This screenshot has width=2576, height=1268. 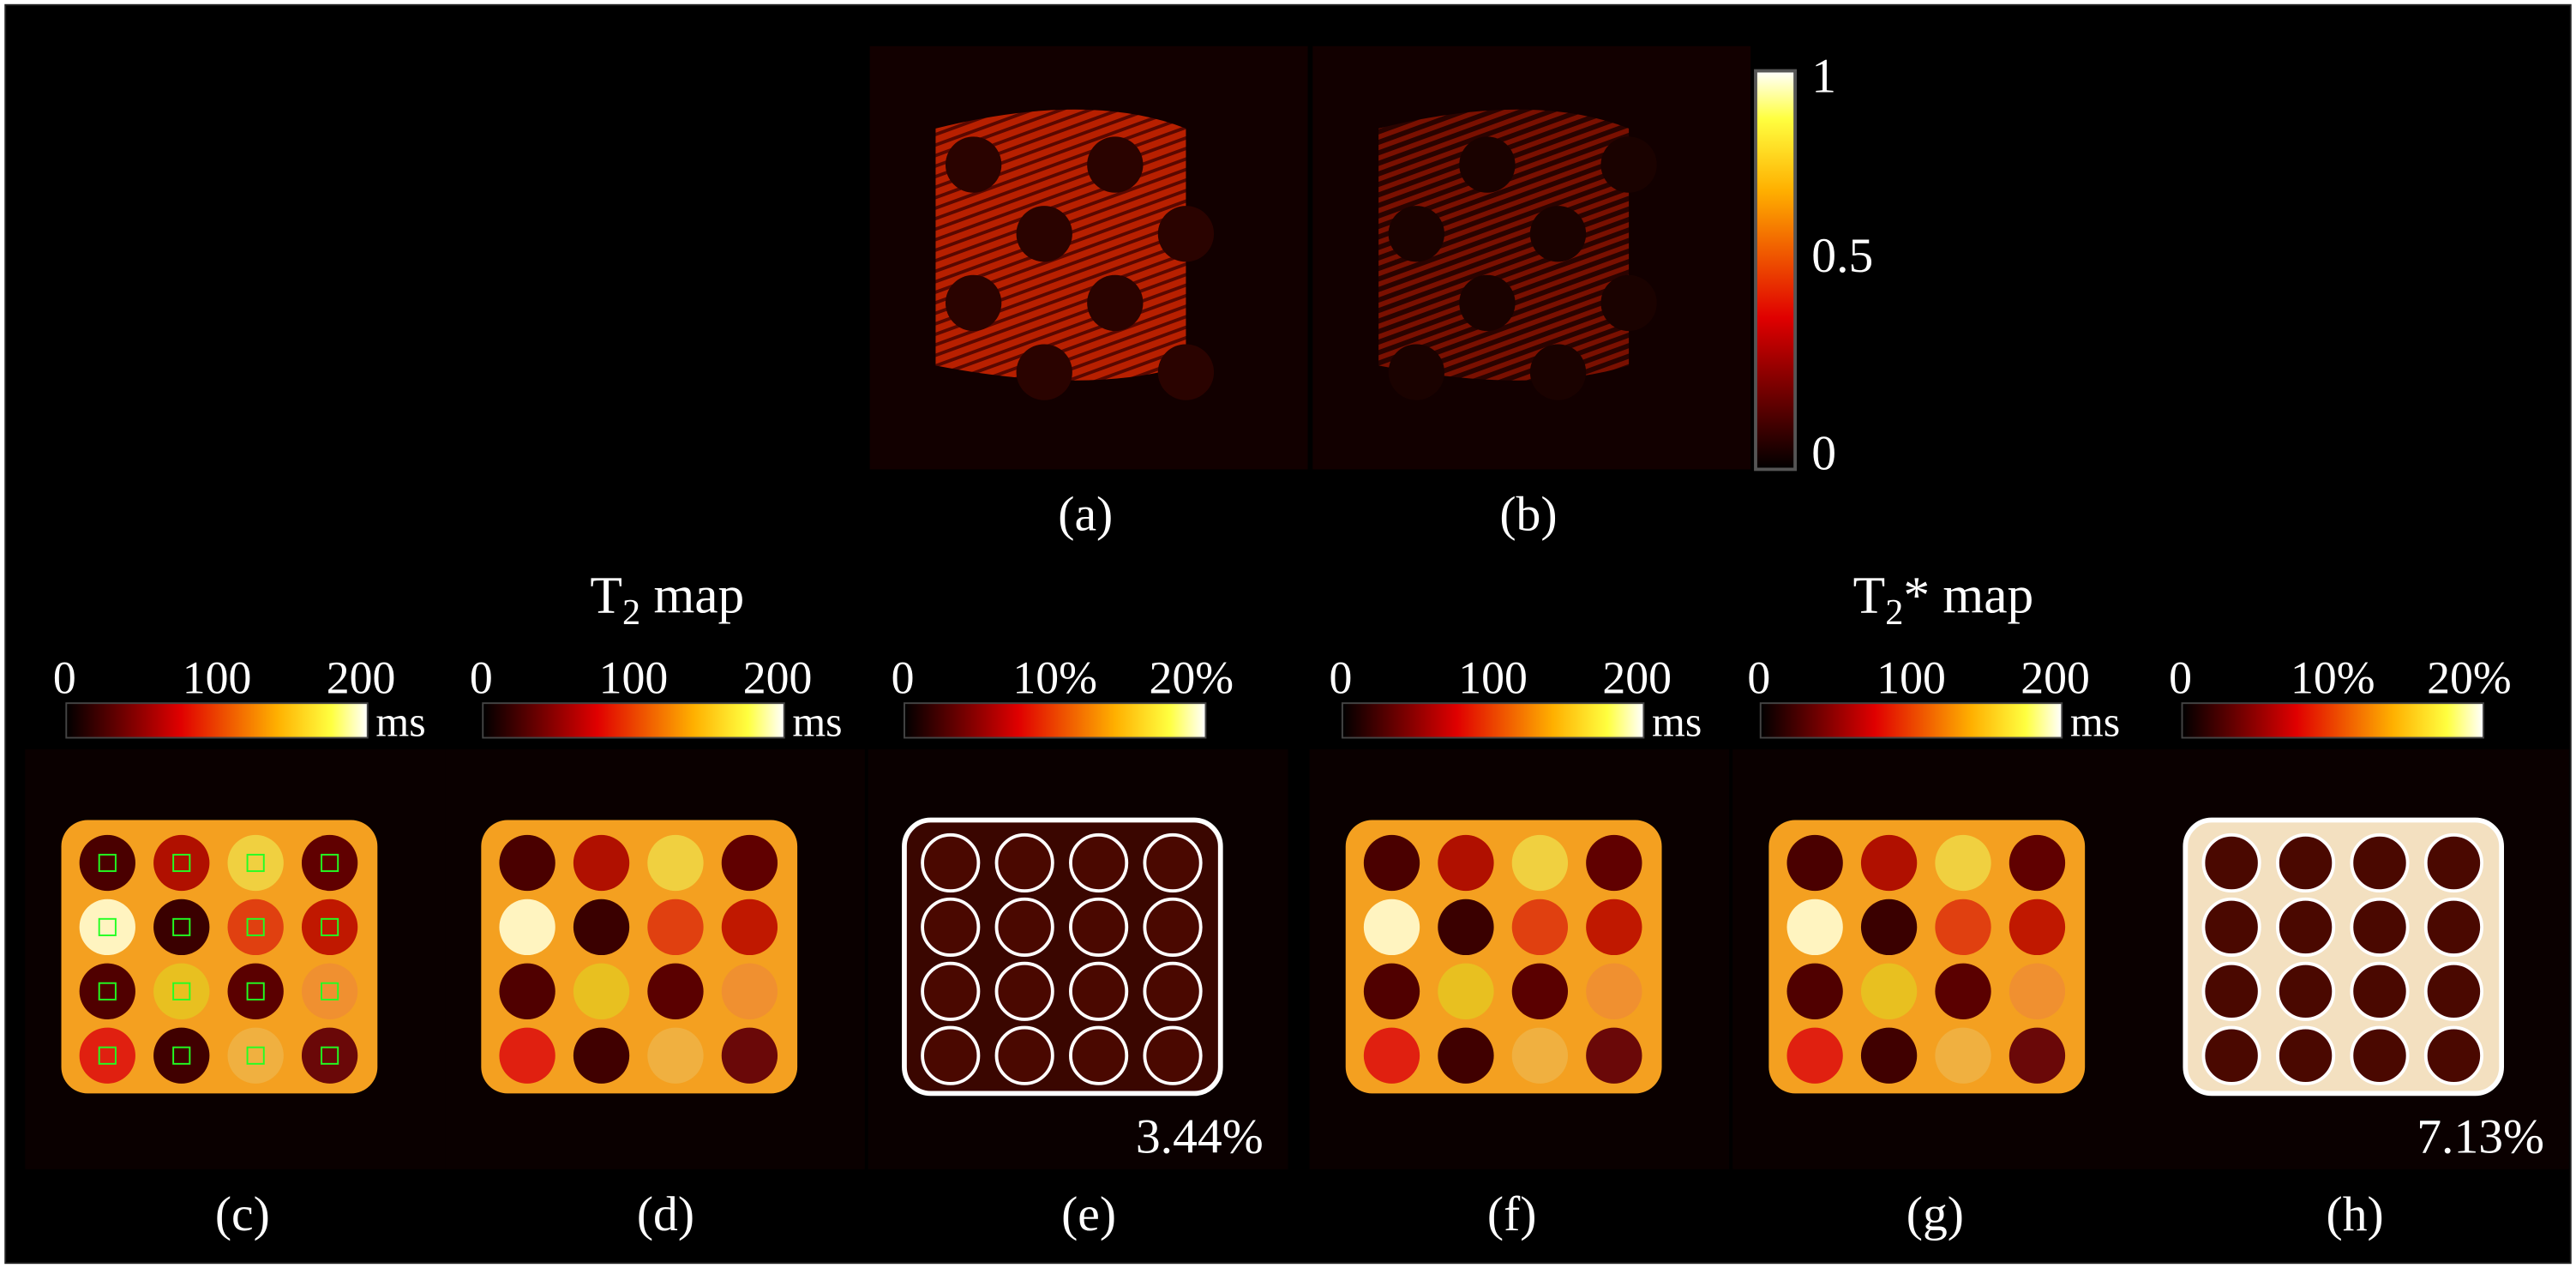 I want to click on panel-label: (f), so click(x=1512, y=1214).